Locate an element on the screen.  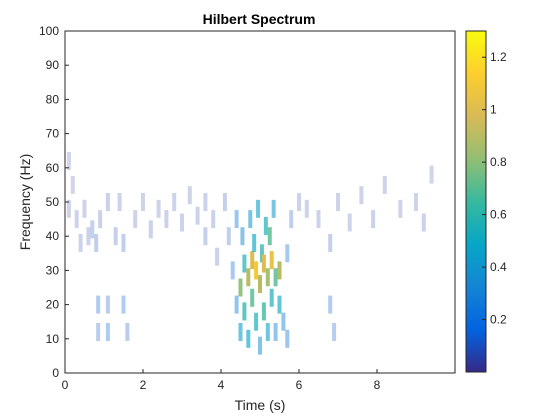
y-tick-label: 10 is located at coordinates (53, 339).